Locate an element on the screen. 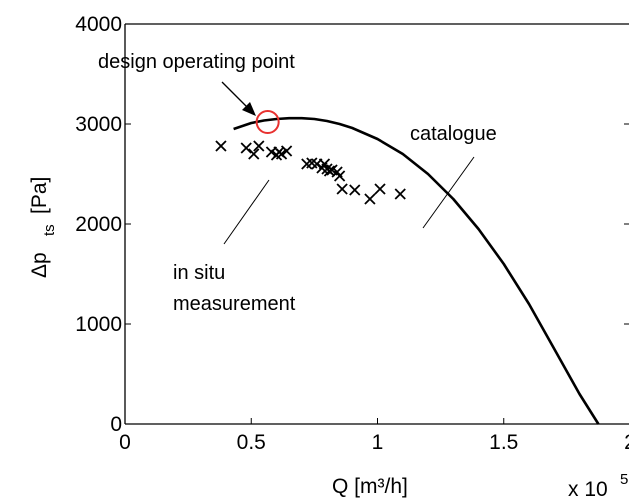 This screenshot has height=500, width=629. y-tick-label: 3000 is located at coordinates (98, 124).